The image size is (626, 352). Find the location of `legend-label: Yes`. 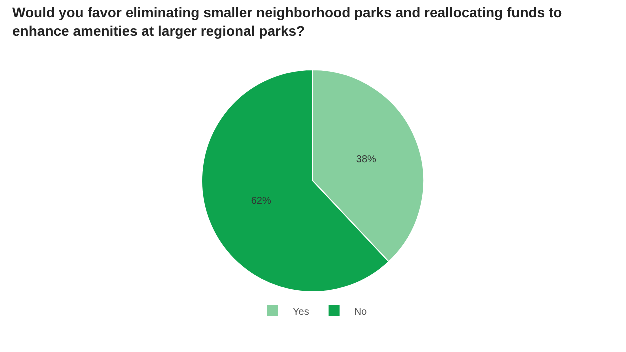

legend-label: Yes is located at coordinates (301, 312).